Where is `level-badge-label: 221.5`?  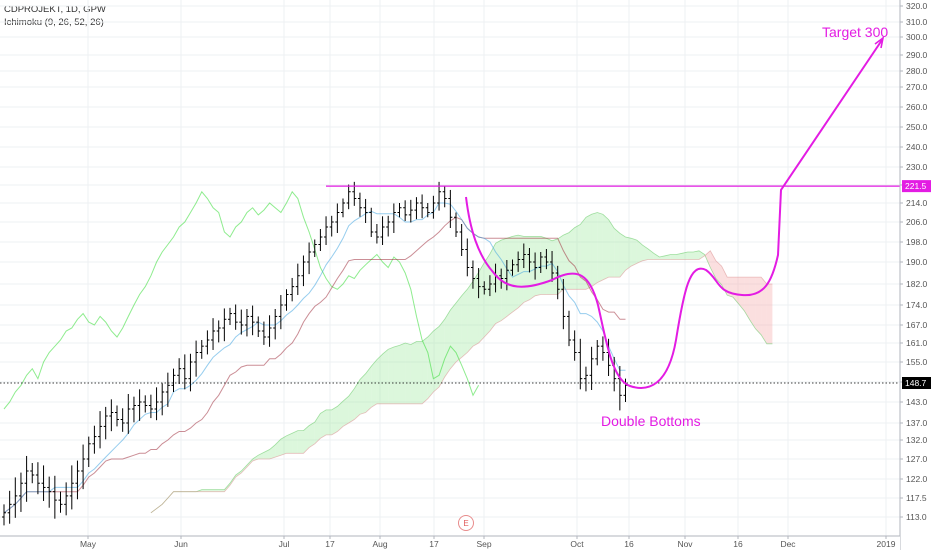
level-badge-label: 221.5 is located at coordinates (916, 186).